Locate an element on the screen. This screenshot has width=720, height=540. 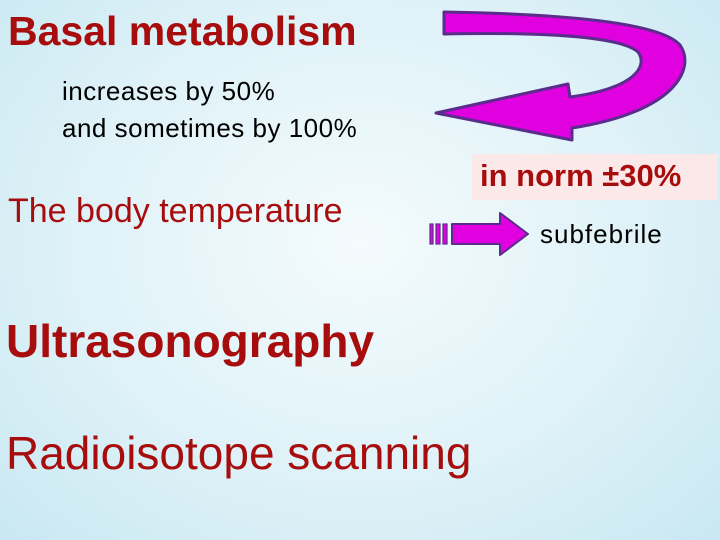
temperature-value: subfebrile is located at coordinates (601, 234).